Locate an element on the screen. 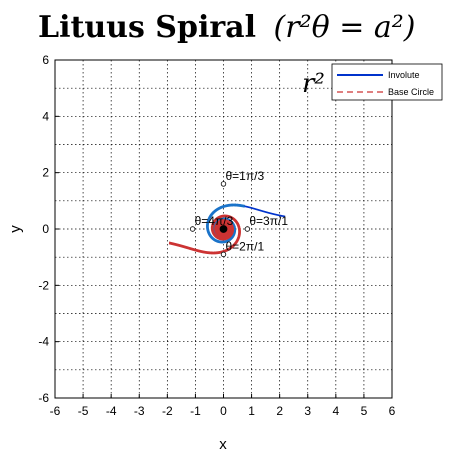 This screenshot has width=463, height=455. legend-box is located at coordinates (387, 82).